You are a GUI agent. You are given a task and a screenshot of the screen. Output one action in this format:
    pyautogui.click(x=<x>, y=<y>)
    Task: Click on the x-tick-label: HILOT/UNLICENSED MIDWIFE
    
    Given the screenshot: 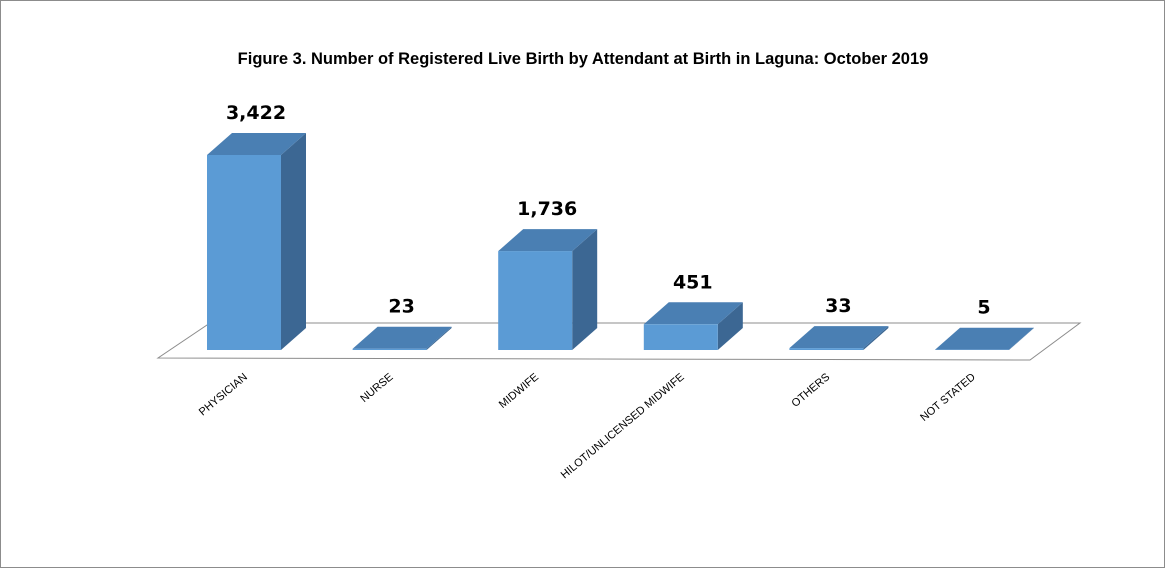 What is the action you would take?
    pyautogui.click(x=623, y=426)
    